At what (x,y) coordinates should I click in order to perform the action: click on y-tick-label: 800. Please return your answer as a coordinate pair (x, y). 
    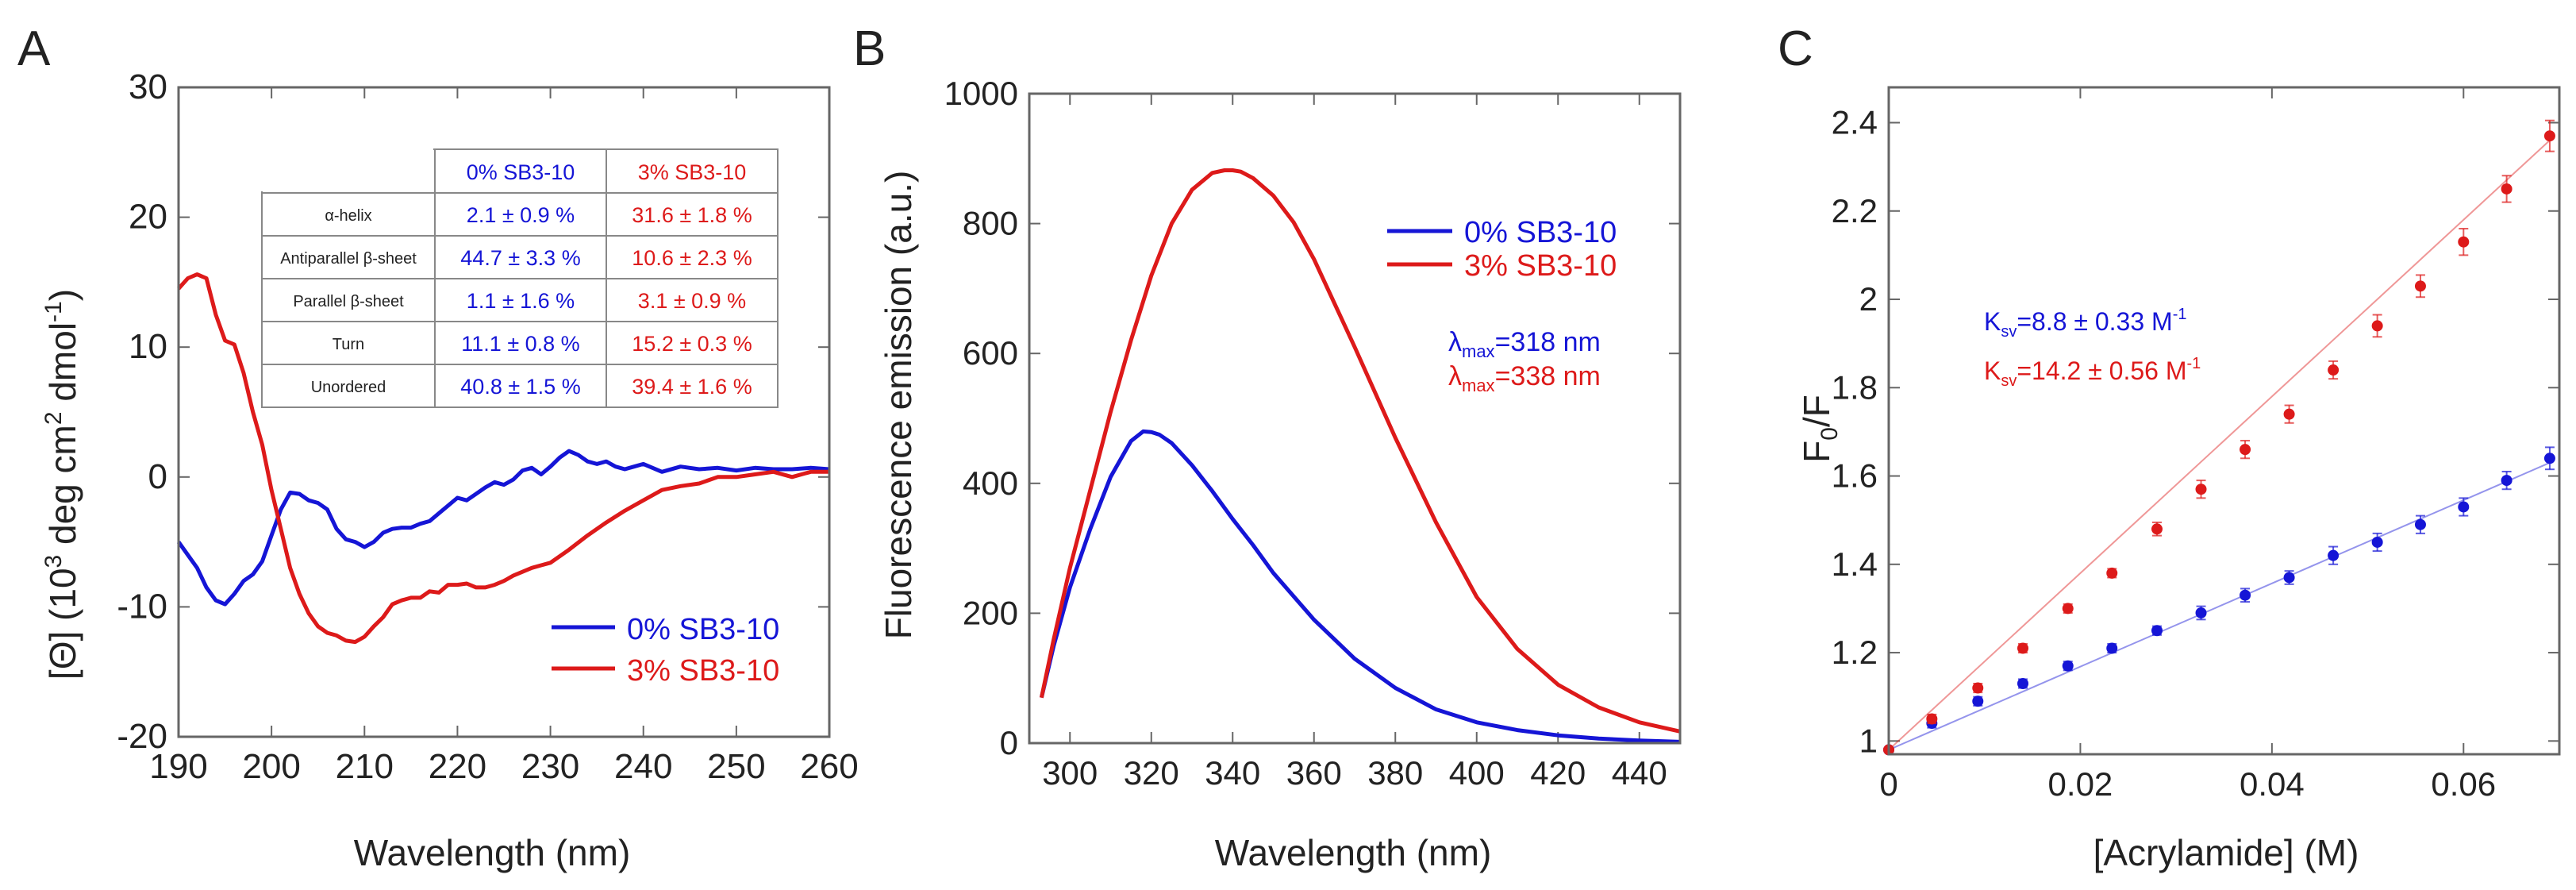
    Looking at the image, I should click on (990, 223).